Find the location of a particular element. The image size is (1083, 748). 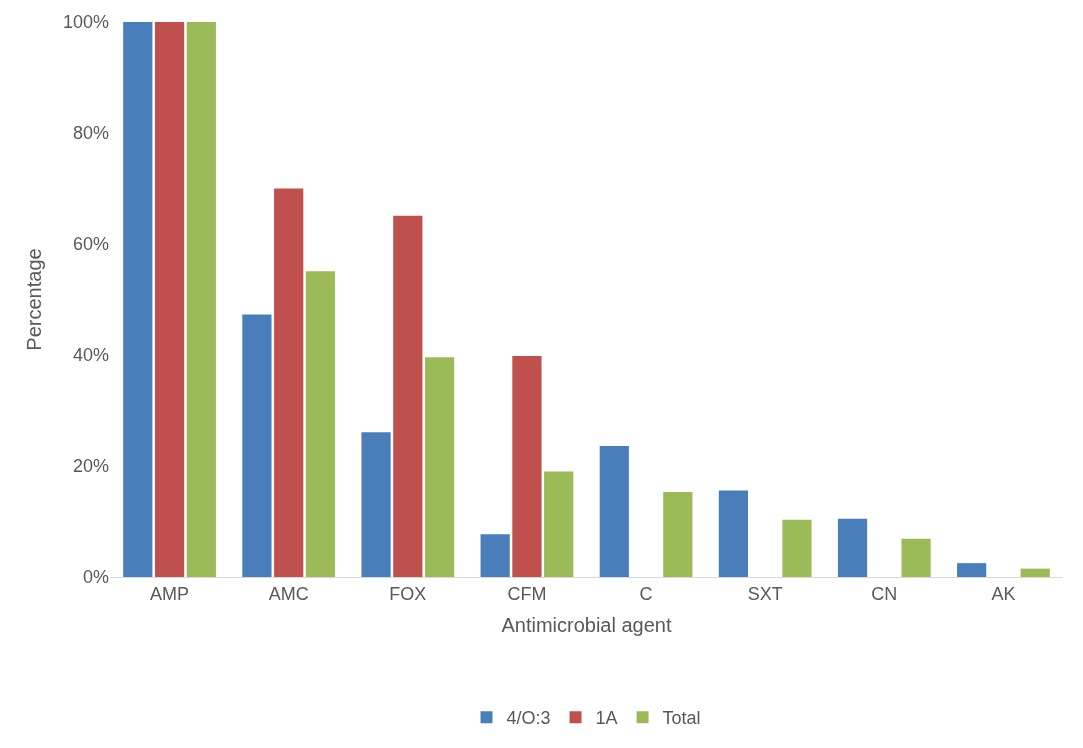

x-tick-label: FOX is located at coordinates (408, 593).